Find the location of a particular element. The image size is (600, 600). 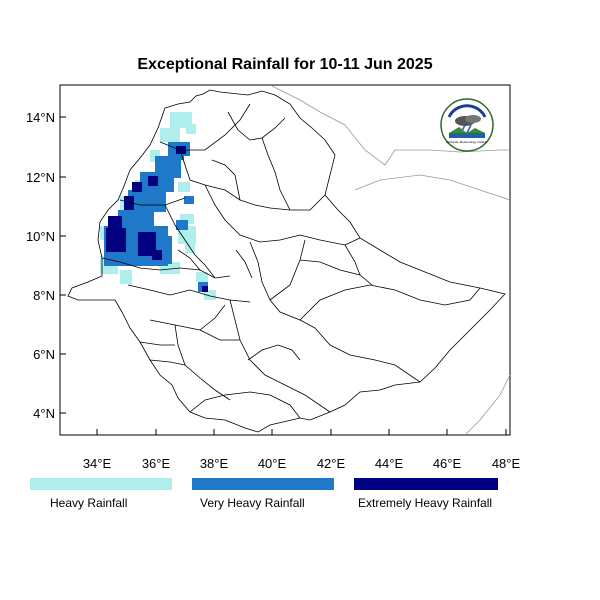

rainfall-overlay is located at coordinates (158, 206).